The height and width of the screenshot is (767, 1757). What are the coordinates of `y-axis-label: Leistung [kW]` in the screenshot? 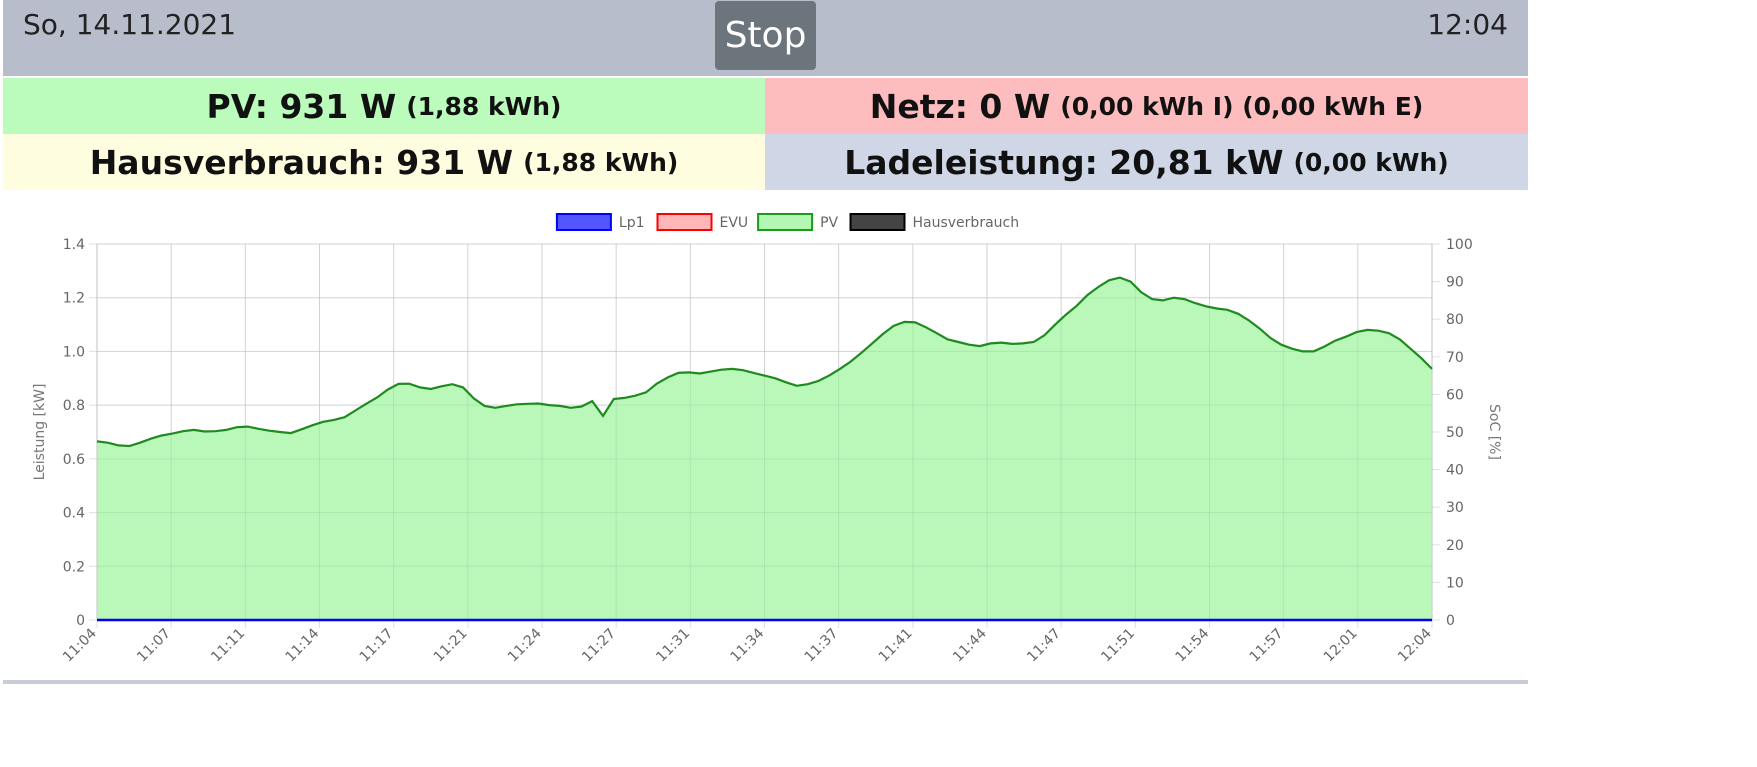 It's located at (40, 432).